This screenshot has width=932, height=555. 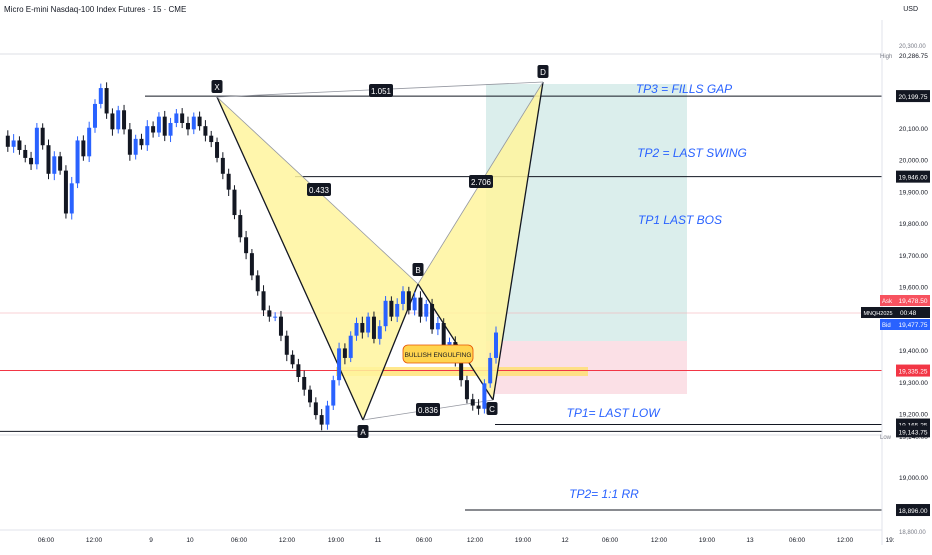 What do you see at coordinates (910, 9) in the screenshot?
I see `currency-label: USD` at bounding box center [910, 9].